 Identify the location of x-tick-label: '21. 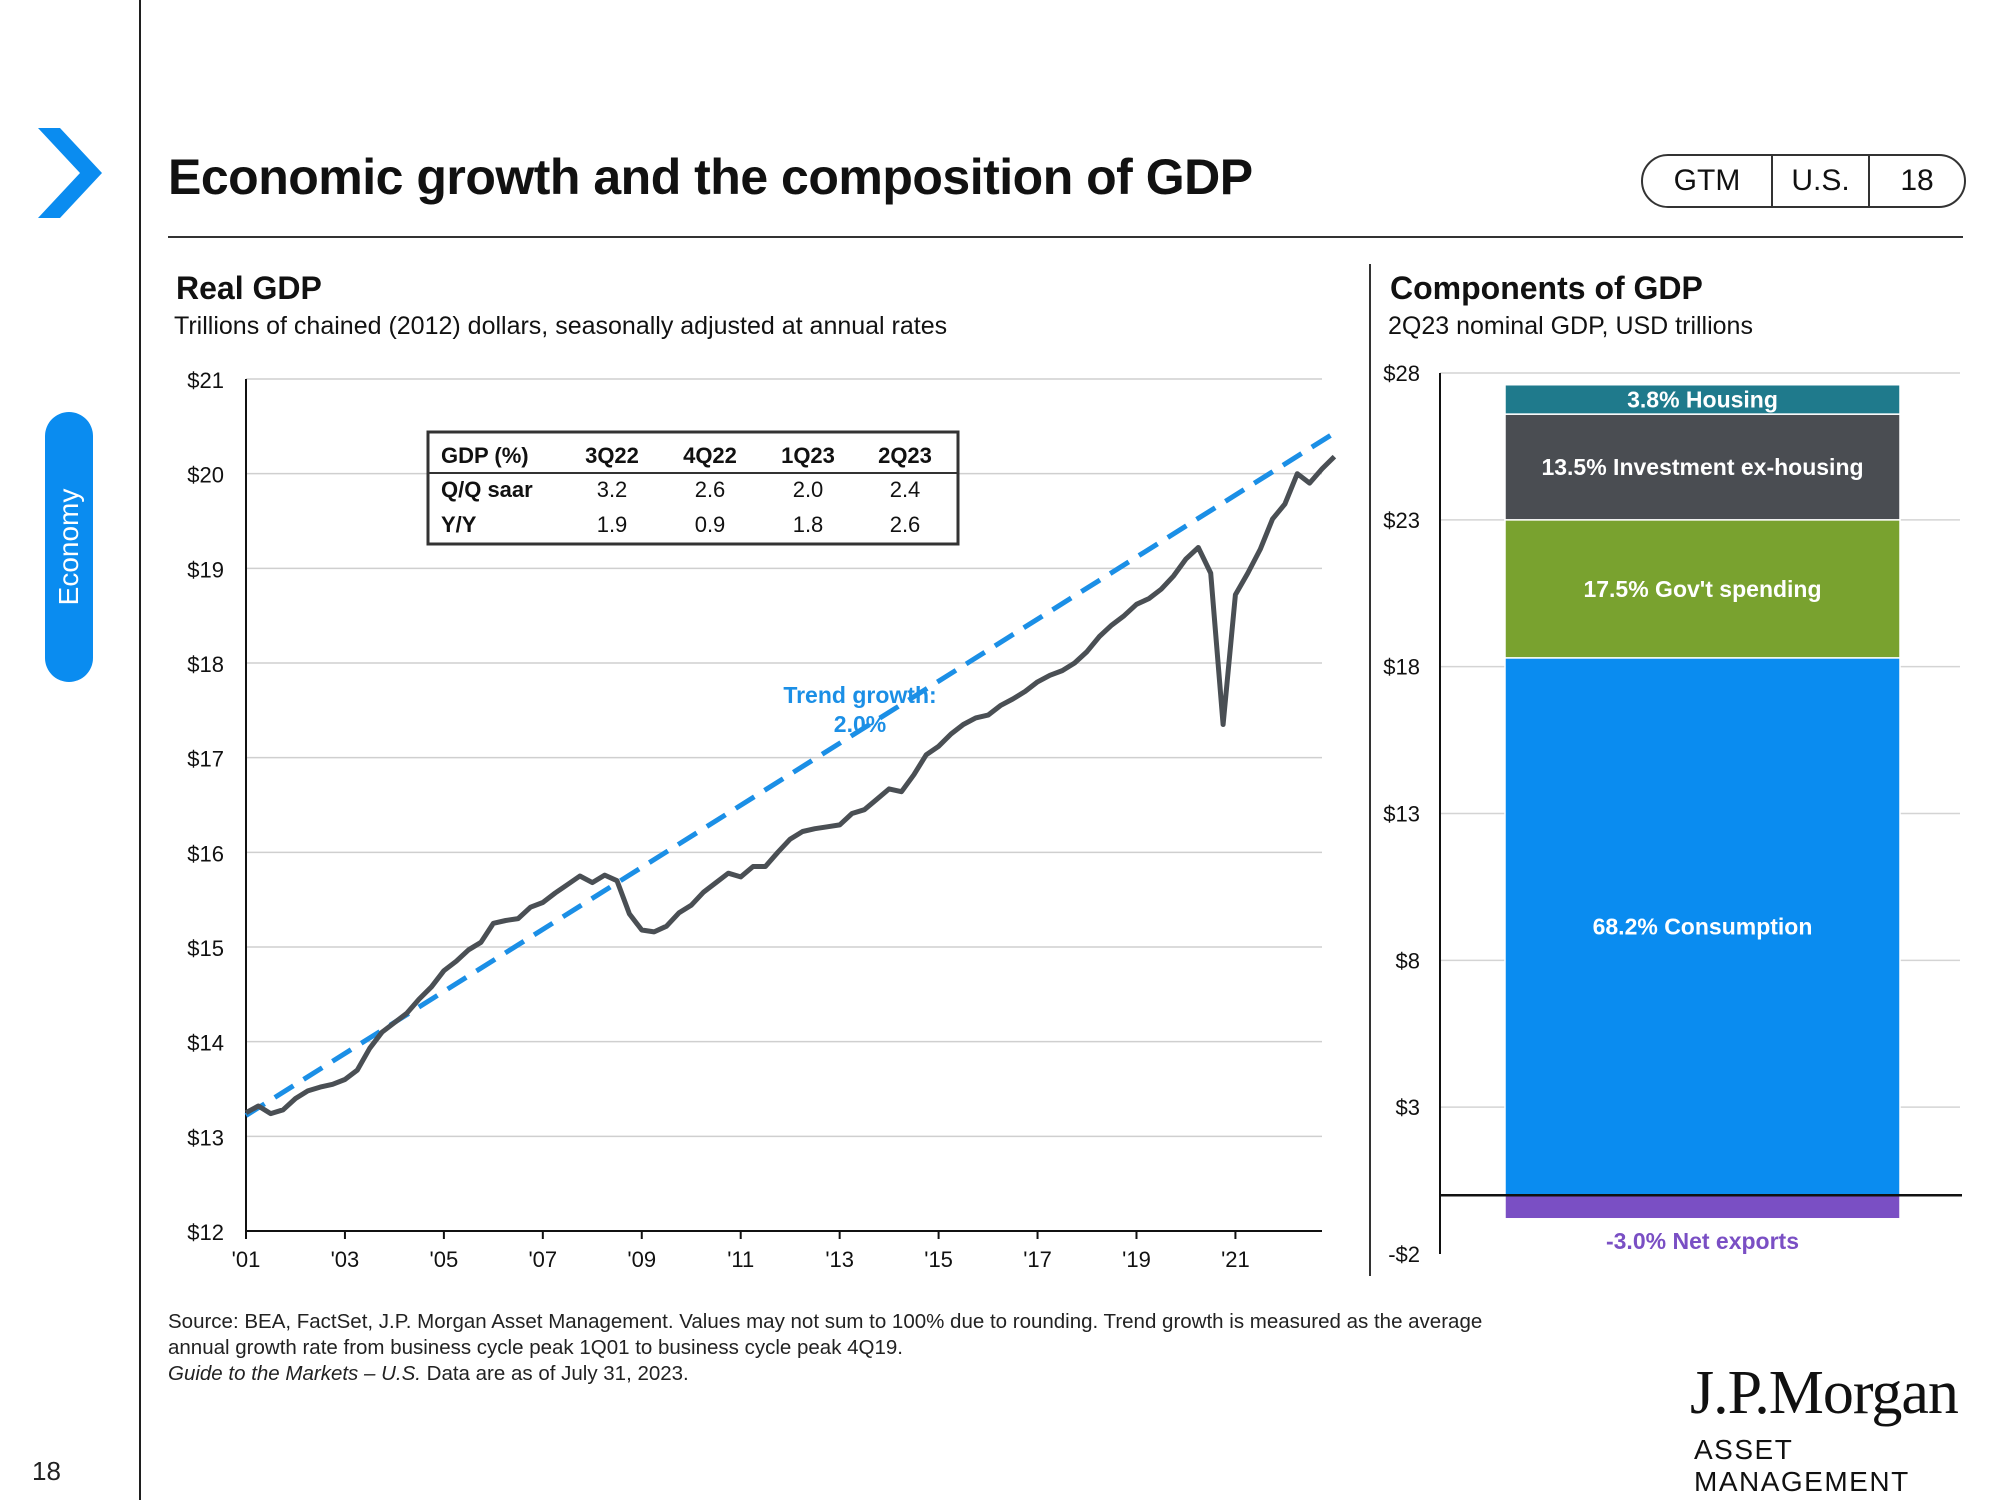
(1235, 1259).